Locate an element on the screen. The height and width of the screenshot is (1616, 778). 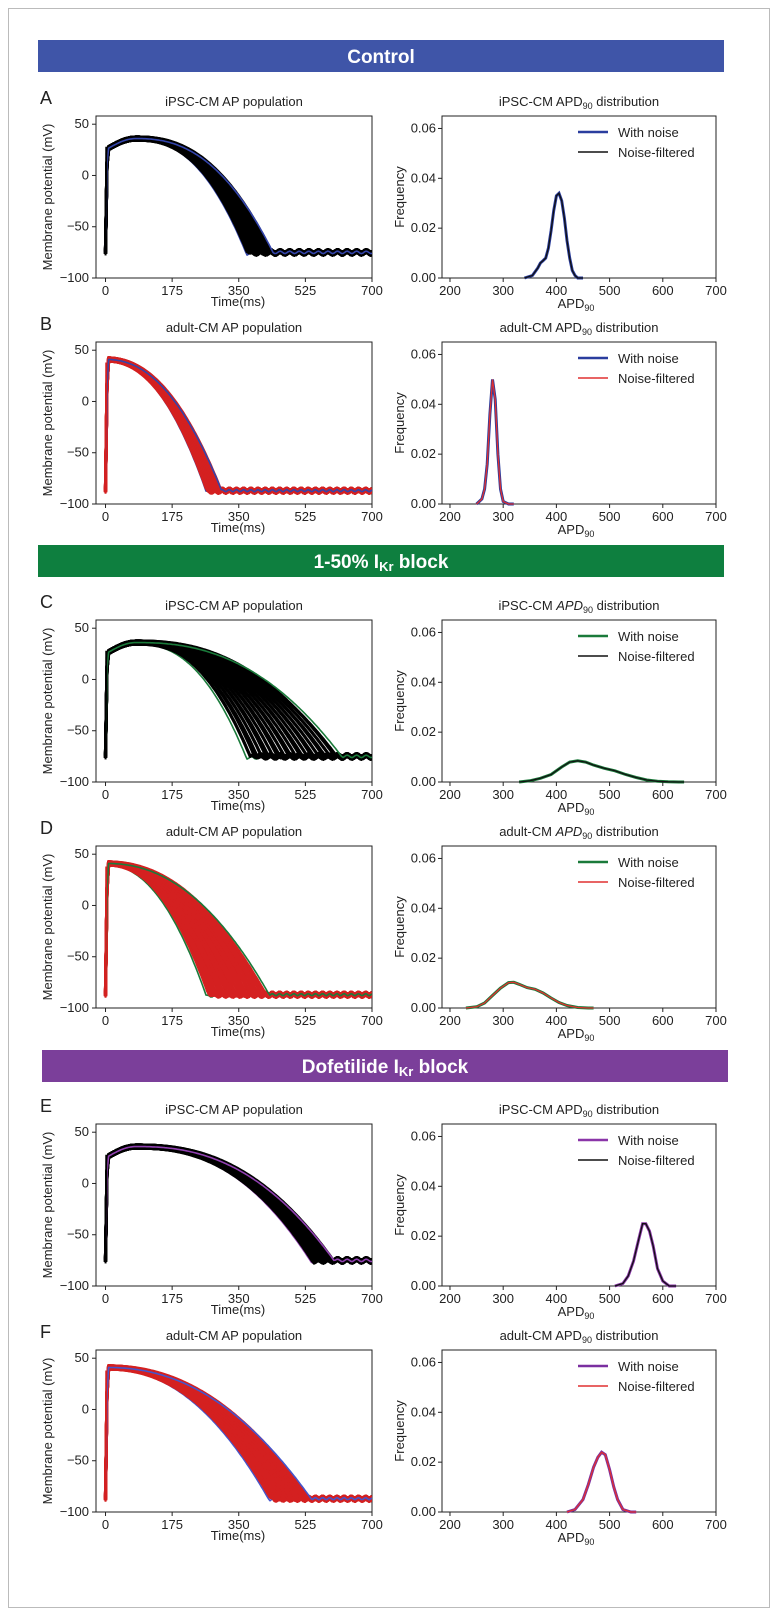
section-title: Dofetilide IKr block is located at coordinates (385, 1068).